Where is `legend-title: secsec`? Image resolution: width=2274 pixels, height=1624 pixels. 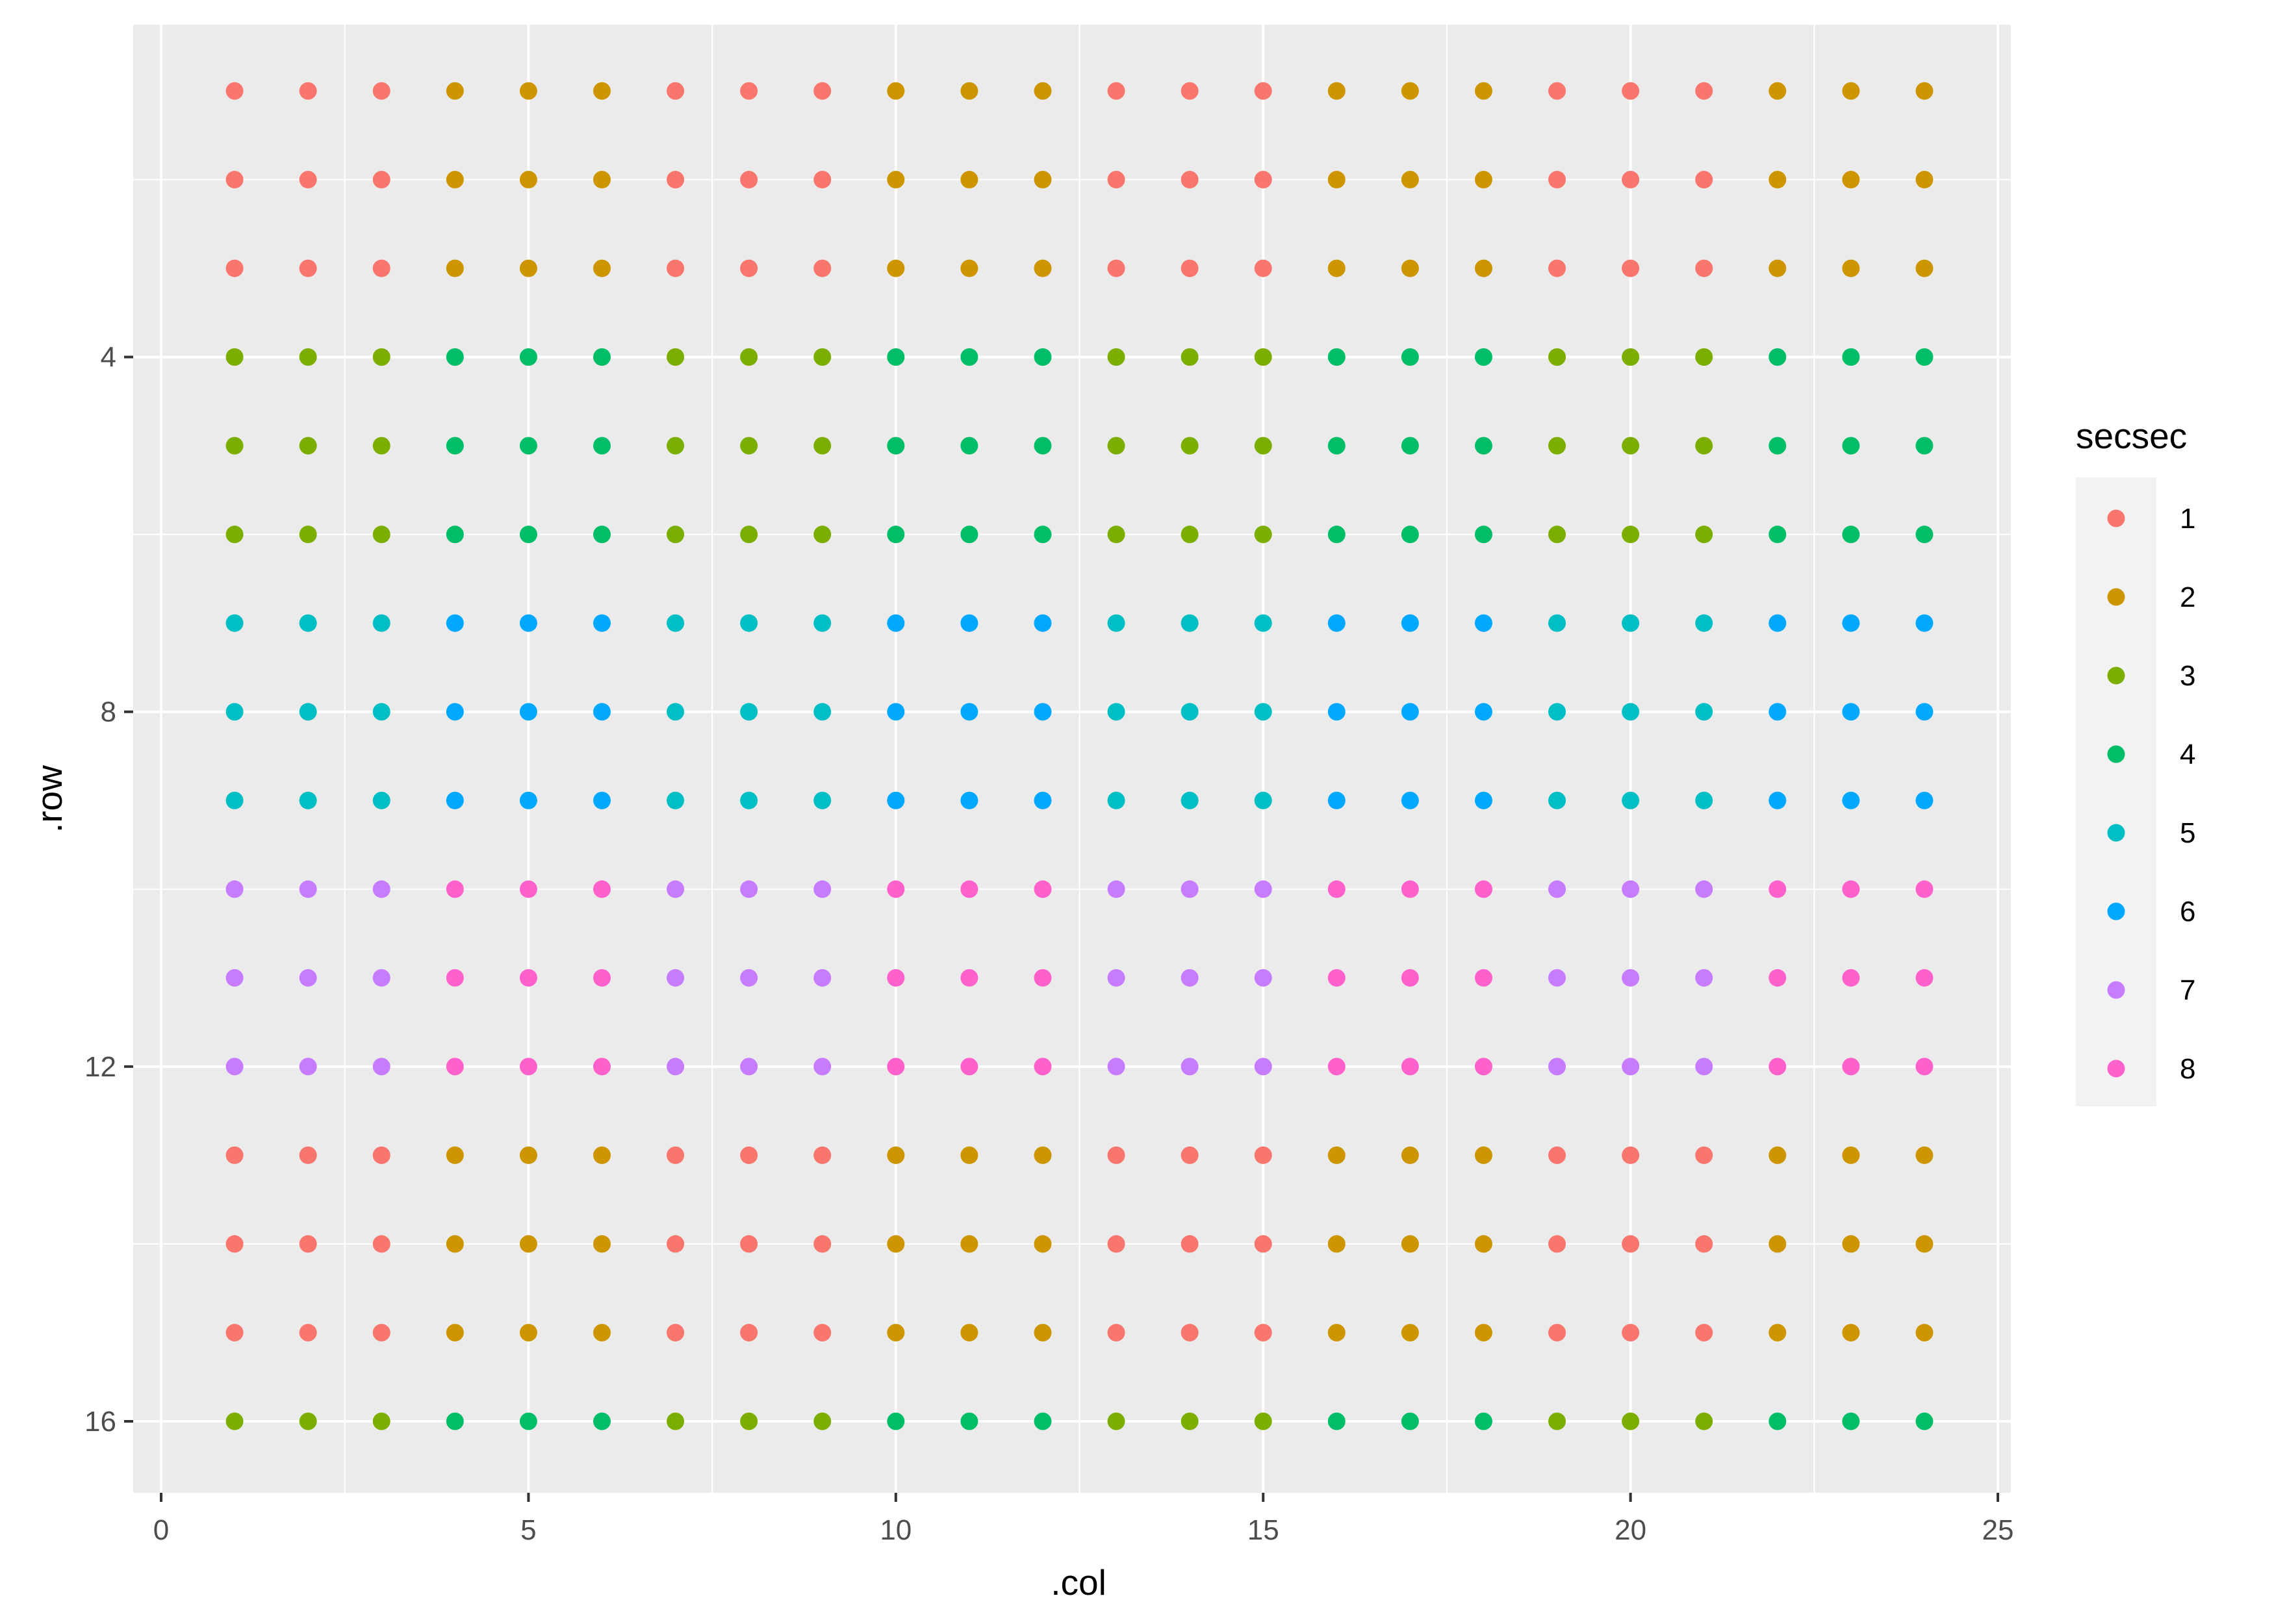
legend-title: secsec is located at coordinates (2131, 436).